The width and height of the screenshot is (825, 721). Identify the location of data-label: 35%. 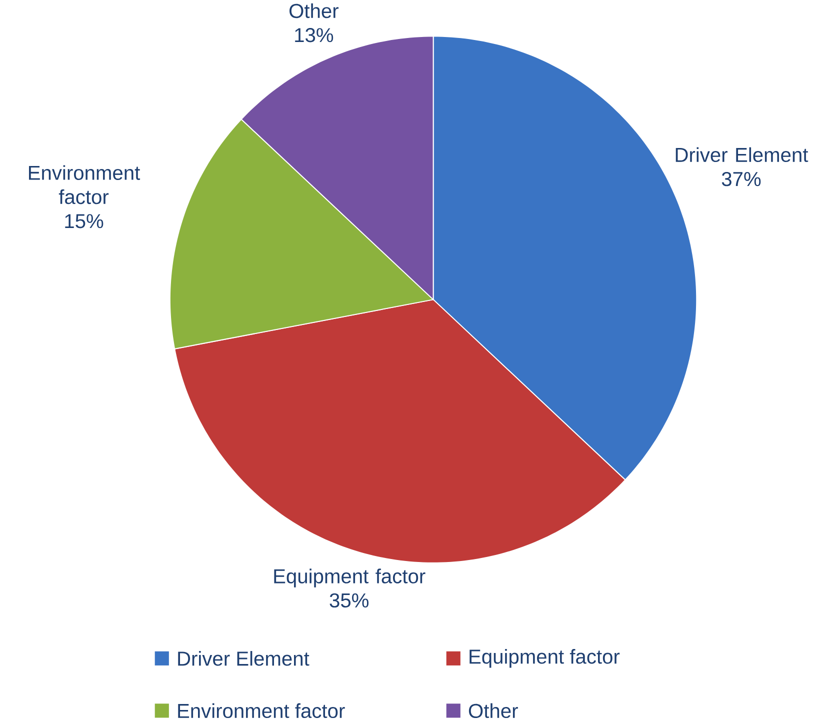
(349, 600).